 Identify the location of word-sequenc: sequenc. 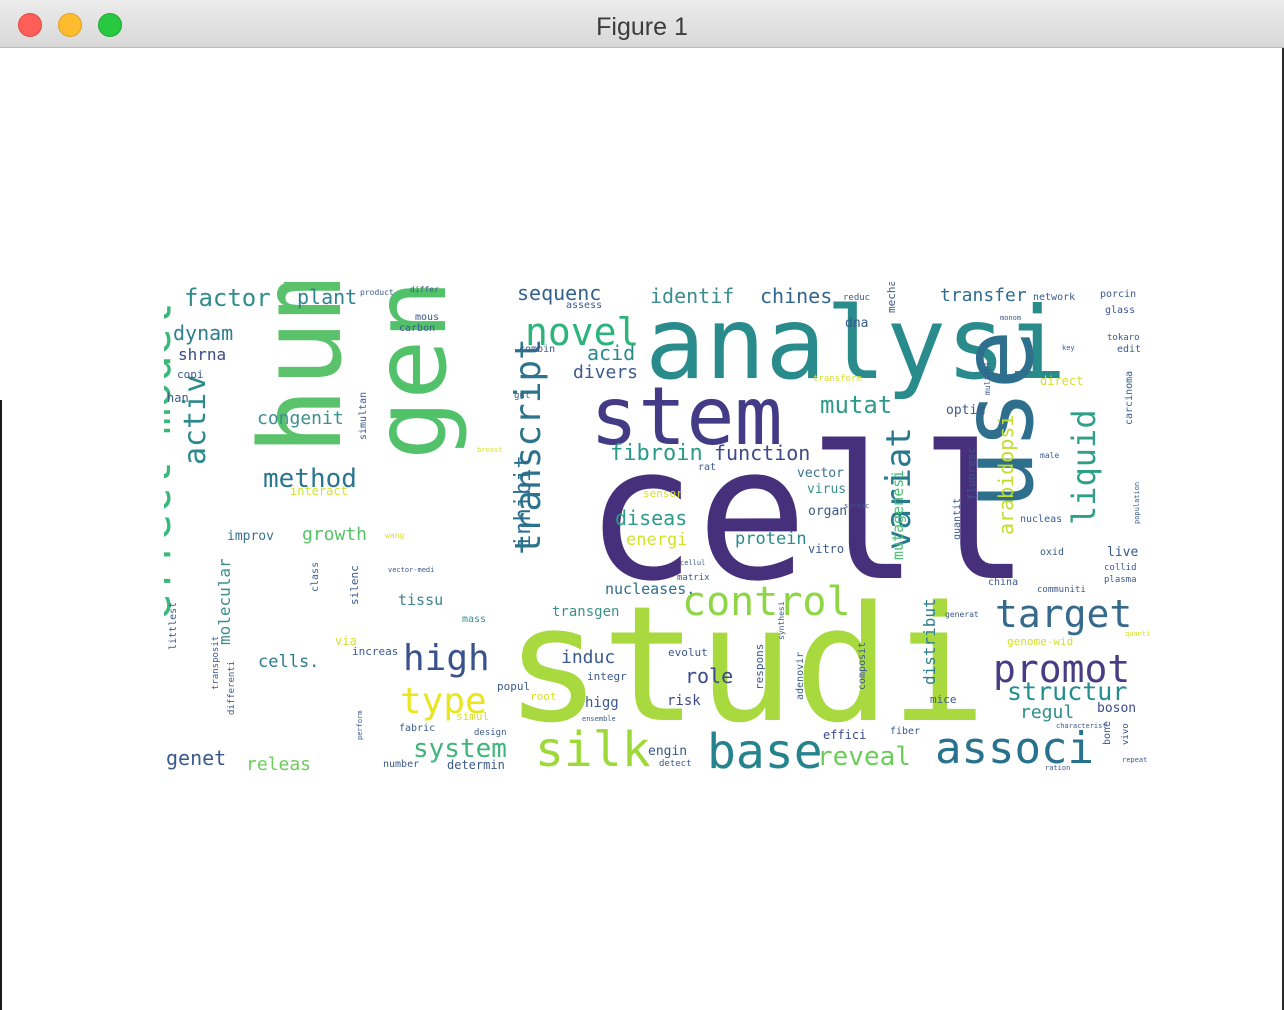
(559, 293).